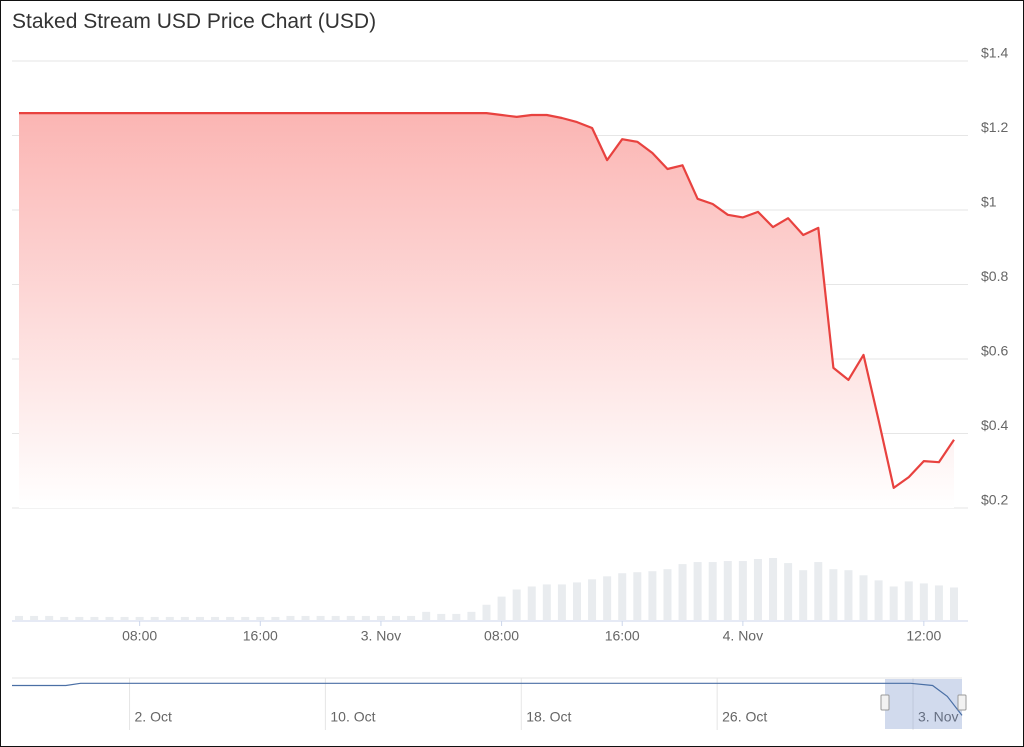 The image size is (1024, 747). What do you see at coordinates (994, 127) in the screenshot?
I see `y-tick-label: $1.2` at bounding box center [994, 127].